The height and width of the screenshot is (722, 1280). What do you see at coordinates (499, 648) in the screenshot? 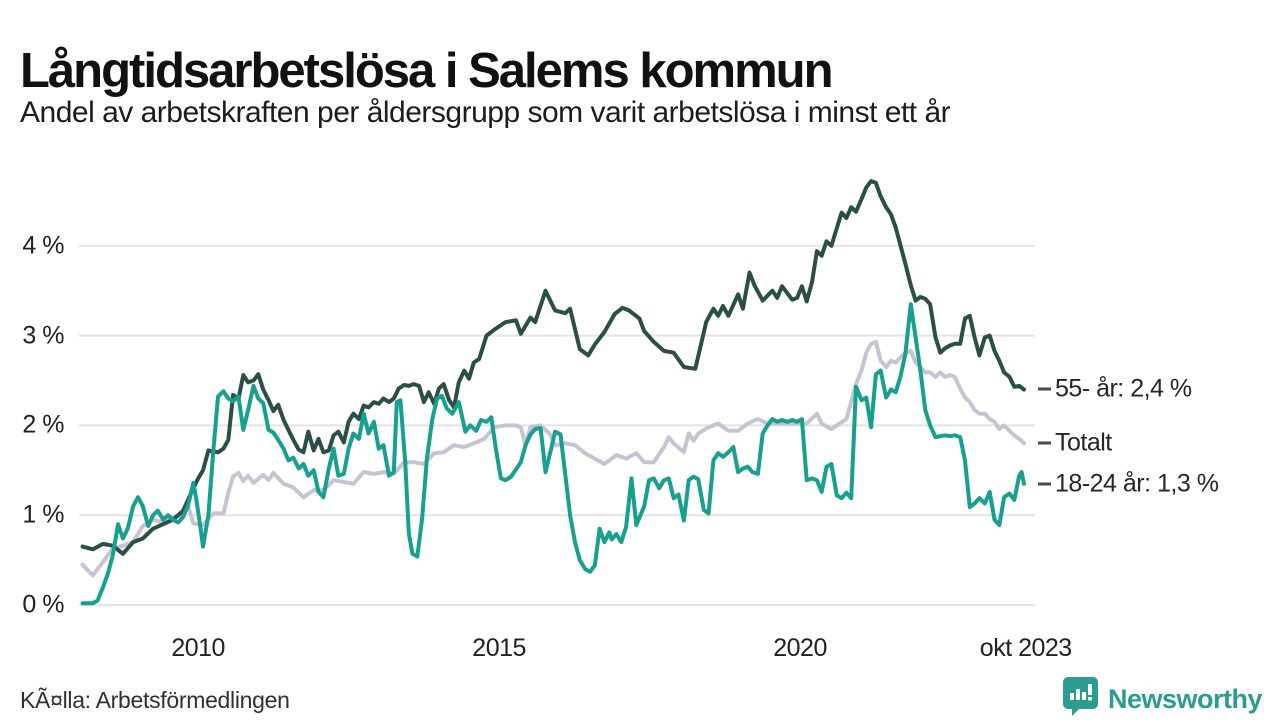
I see `x-tick-label: 2015` at bounding box center [499, 648].